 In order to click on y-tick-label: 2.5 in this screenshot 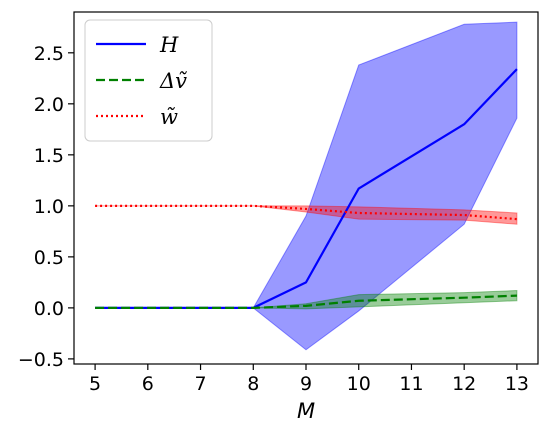, I will do `click(49, 54)`.